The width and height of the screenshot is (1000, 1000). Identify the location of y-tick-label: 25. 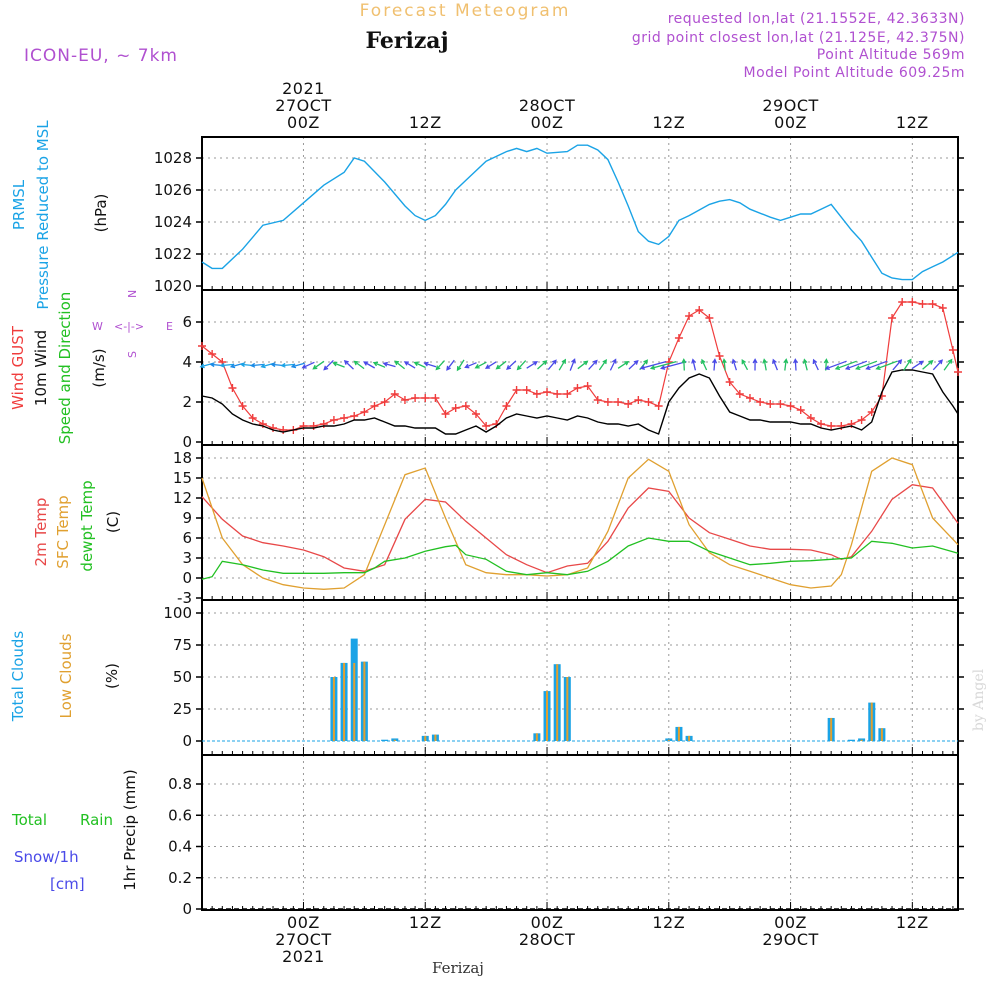
(182, 709).